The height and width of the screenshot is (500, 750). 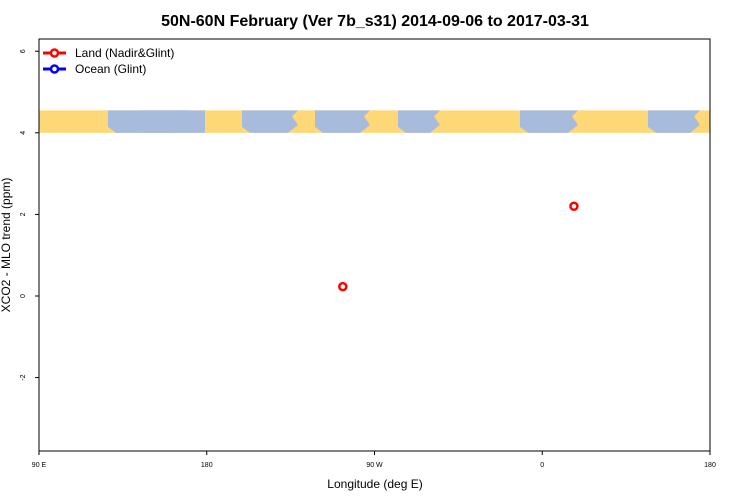 I want to click on y-tick-label: 0, so click(x=23, y=296).